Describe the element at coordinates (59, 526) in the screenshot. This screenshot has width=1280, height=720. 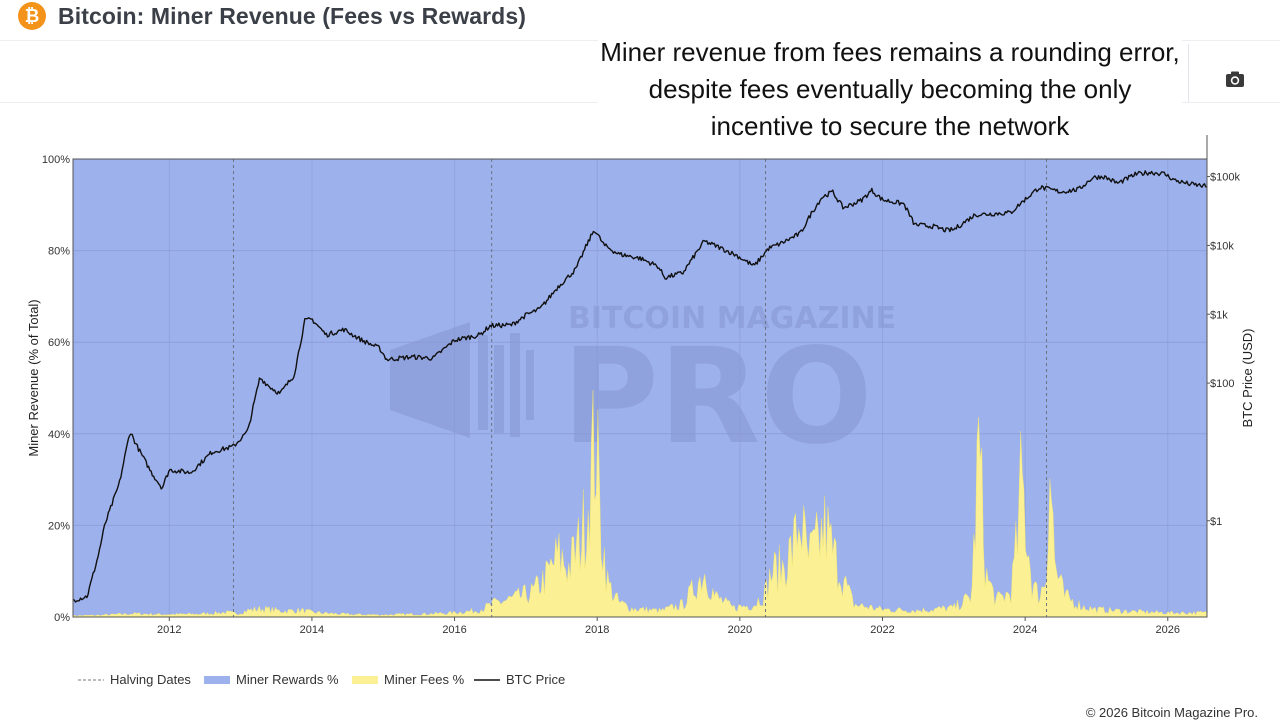
I see `y-tick-label: 20%` at that location.